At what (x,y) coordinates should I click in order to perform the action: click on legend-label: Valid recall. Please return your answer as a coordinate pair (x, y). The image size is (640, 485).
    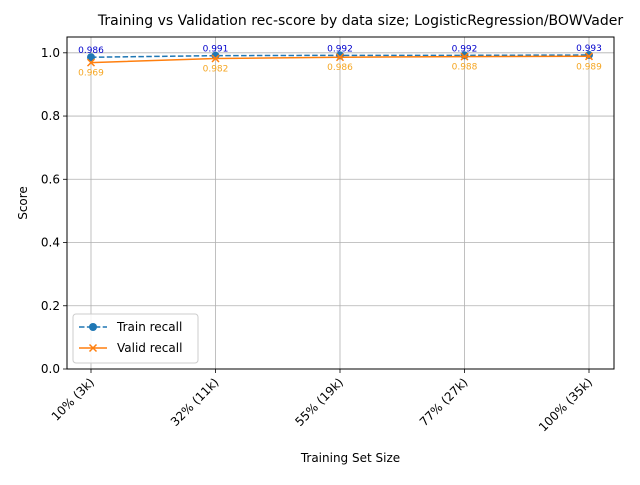
    Looking at the image, I should click on (149, 348).